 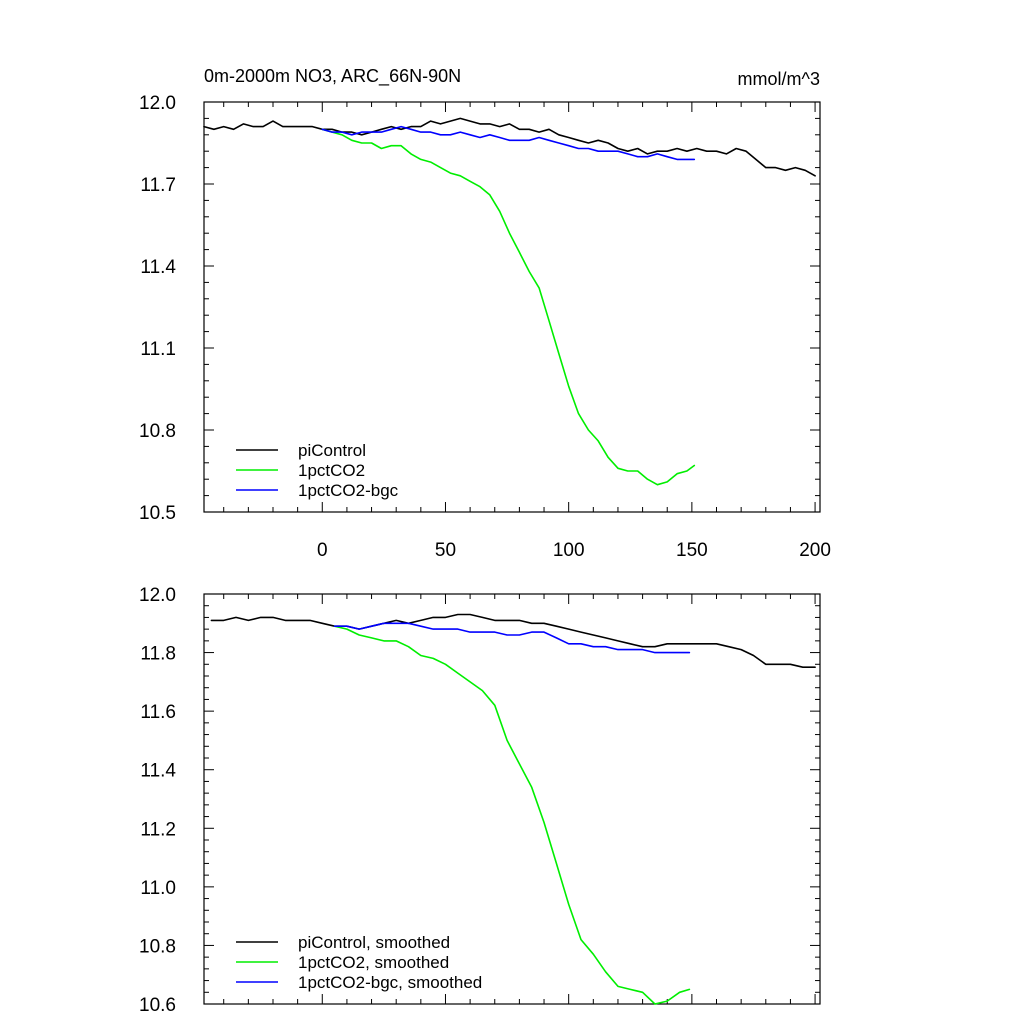 I want to click on legend-label: piControl, smoothed, so click(x=374, y=942).